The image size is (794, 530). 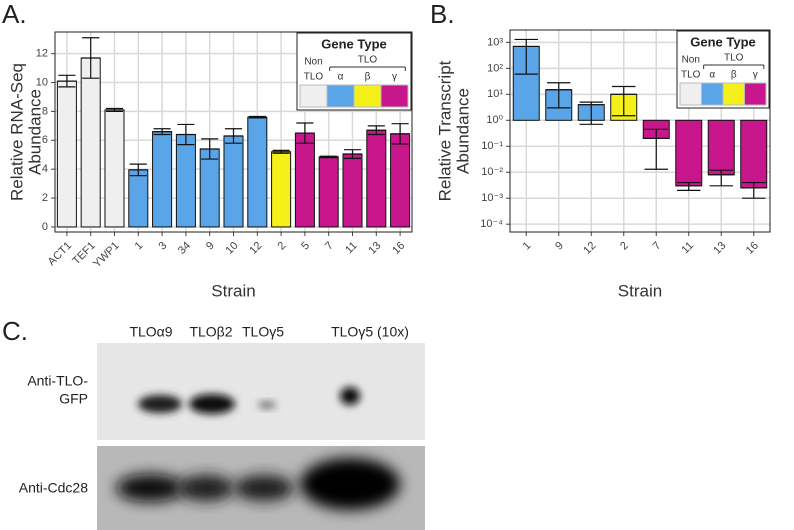 I want to click on y-tick-label: 10, so click(x=42, y=82).